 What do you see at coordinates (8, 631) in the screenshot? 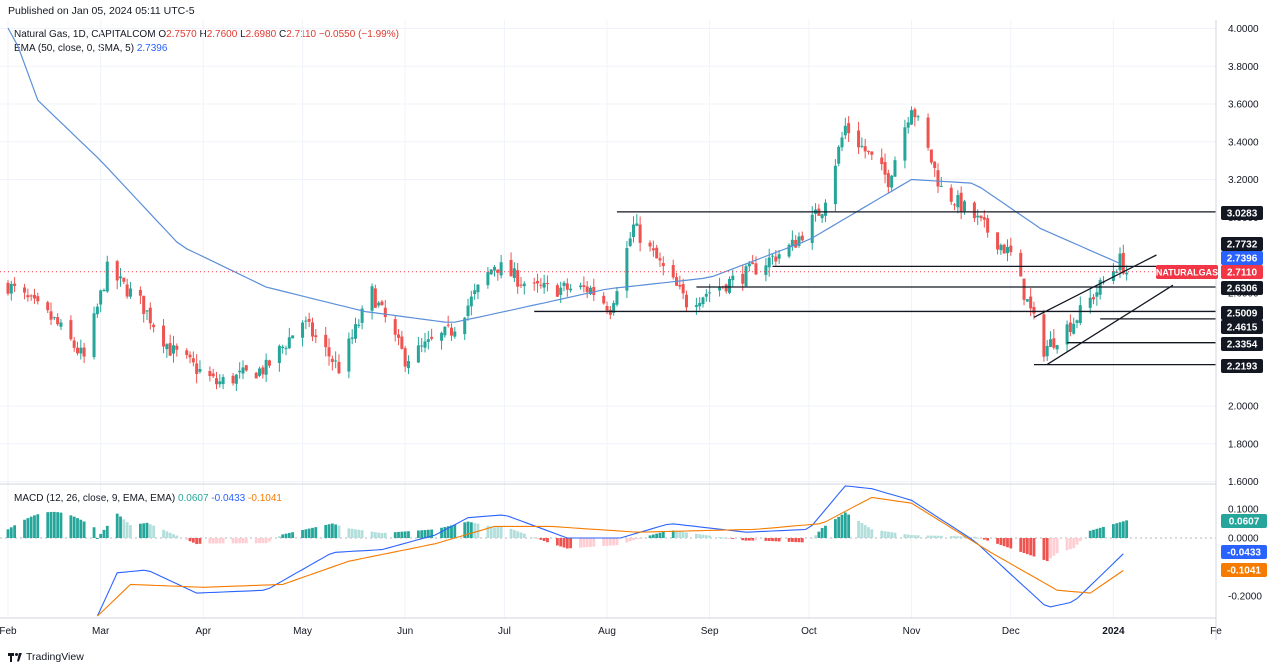
I see `time-tick-label: Feb` at bounding box center [8, 631].